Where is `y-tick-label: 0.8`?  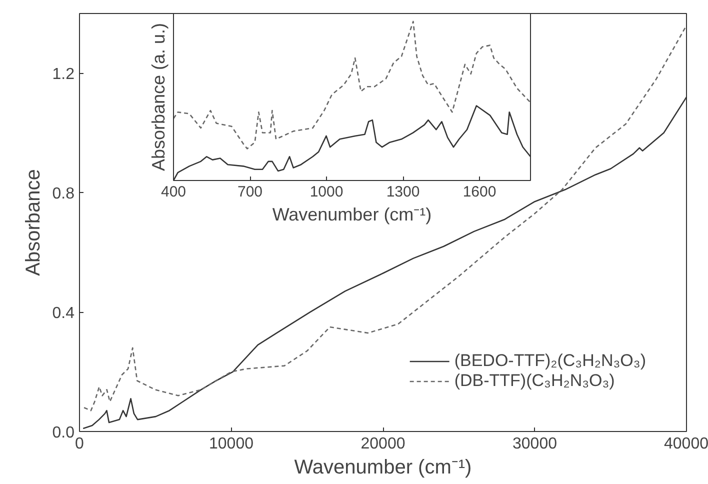 y-tick-label: 0.8 is located at coordinates (63, 194).